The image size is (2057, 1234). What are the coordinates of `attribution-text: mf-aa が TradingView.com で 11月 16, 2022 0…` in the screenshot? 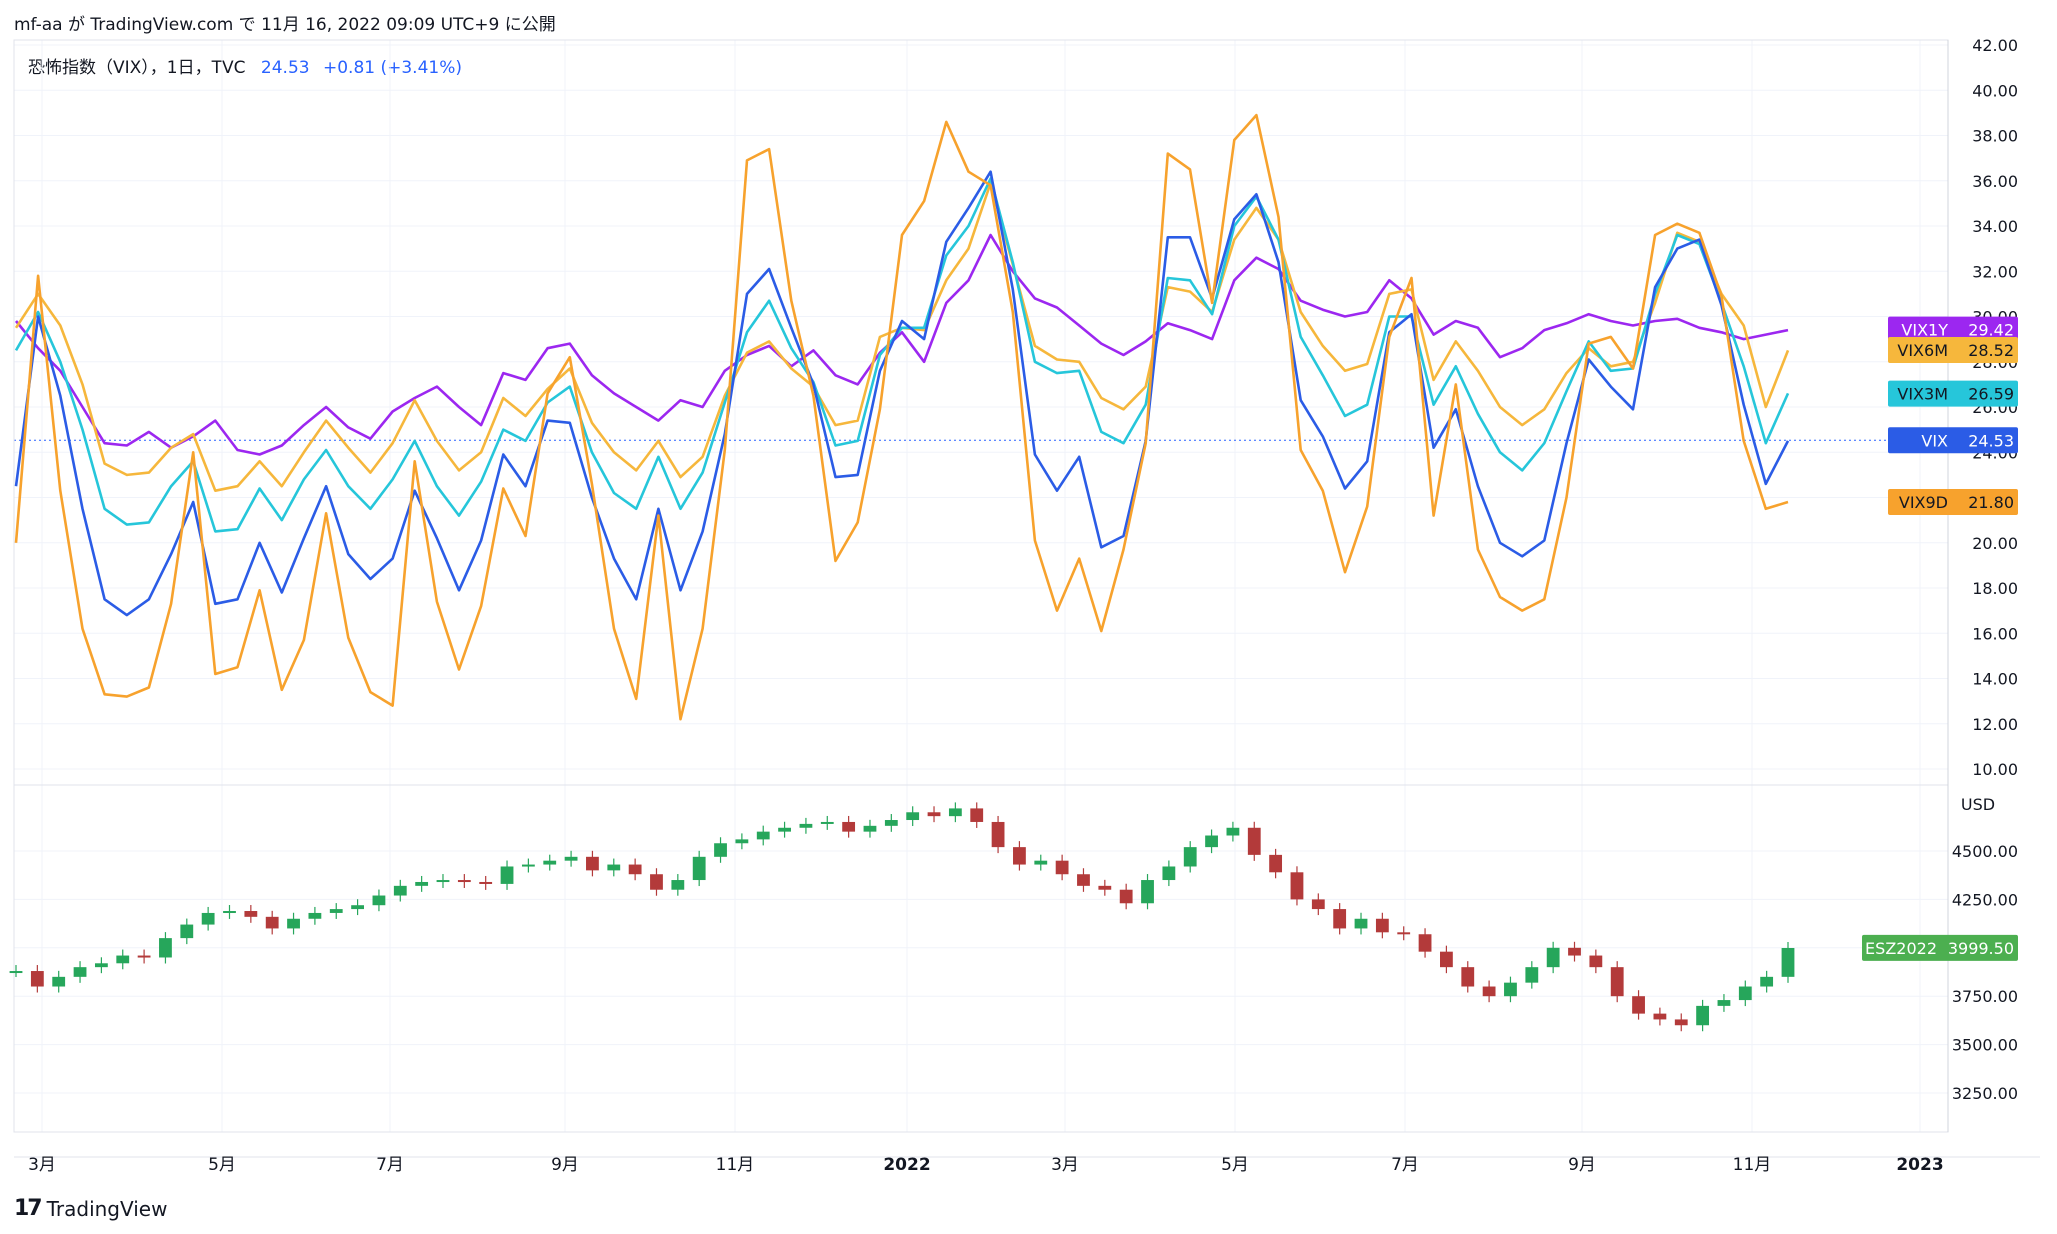 It's located at (285, 25).